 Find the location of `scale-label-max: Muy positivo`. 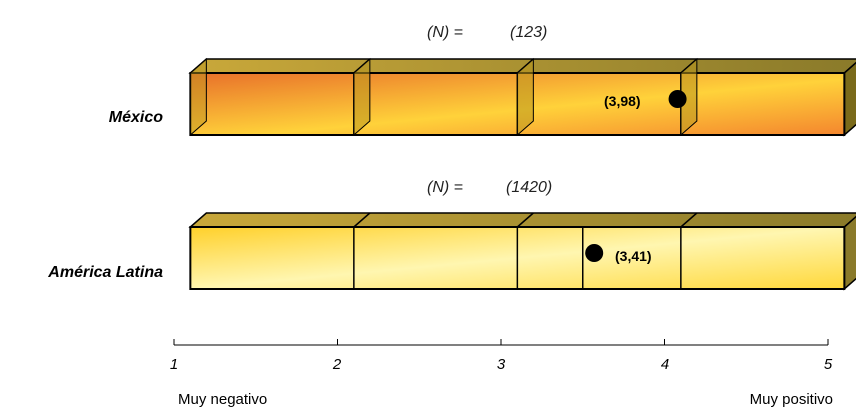

scale-label-max: Muy positivo is located at coordinates (791, 399).